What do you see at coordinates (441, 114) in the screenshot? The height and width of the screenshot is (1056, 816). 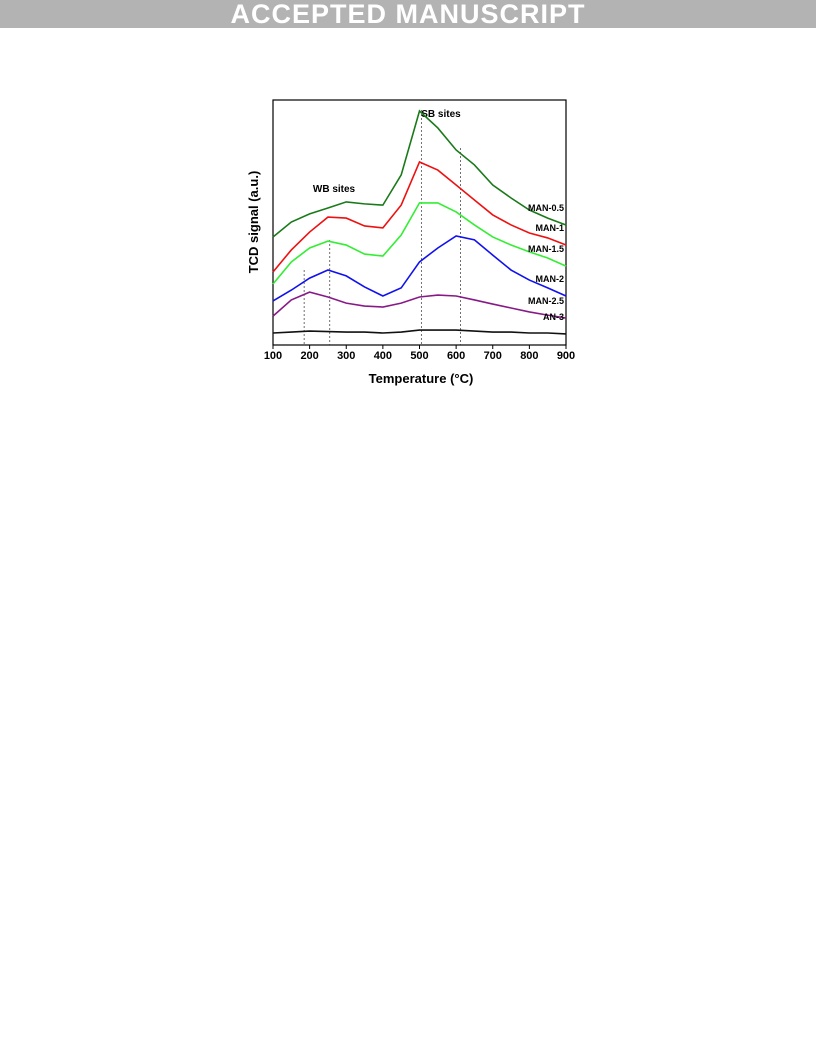 I see `annotation: SB sites` at bounding box center [441, 114].